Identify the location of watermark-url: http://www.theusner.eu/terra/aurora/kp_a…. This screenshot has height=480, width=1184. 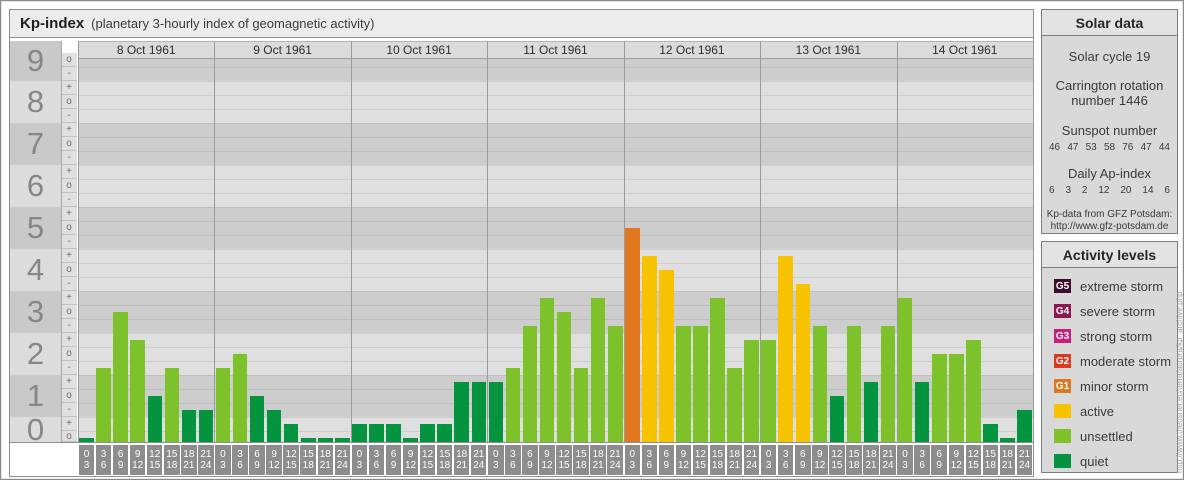
(1179, 382).